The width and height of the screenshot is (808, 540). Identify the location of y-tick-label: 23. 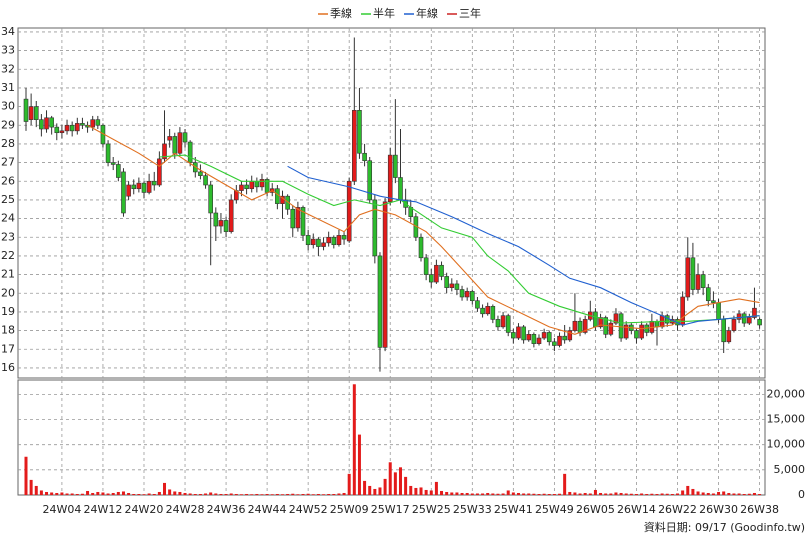
(8, 236).